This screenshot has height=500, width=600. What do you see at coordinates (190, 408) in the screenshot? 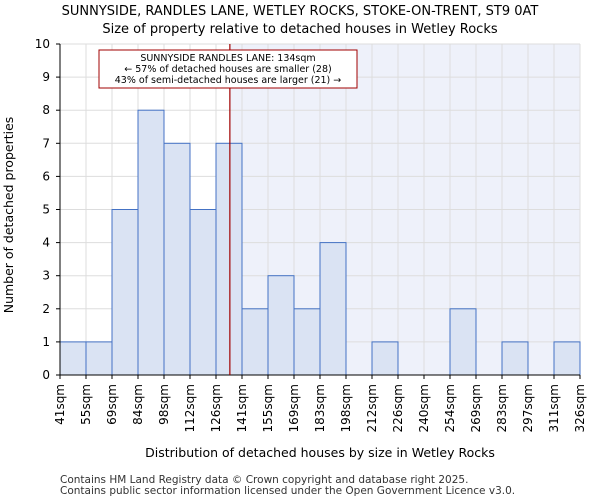
I see `x-tick-label: 112sqm` at bounding box center [190, 408].